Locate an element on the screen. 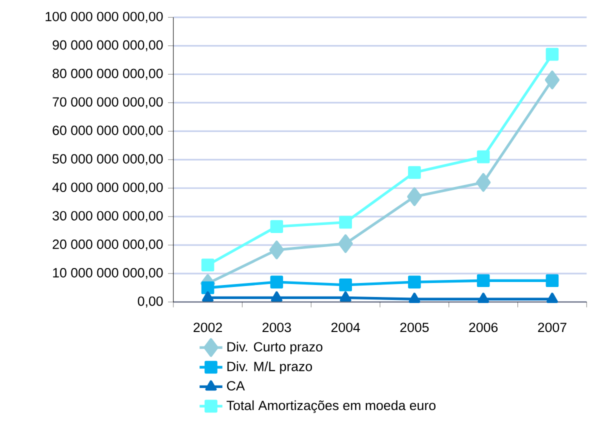 Image resolution: width=606 pixels, height=448 pixels. y-tick-label: 40 000 000 000,00 is located at coordinates (107, 188).